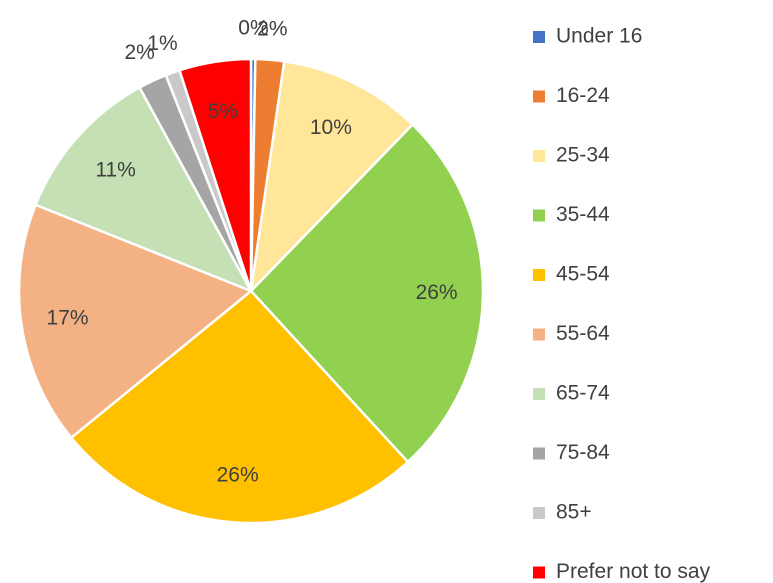 The image size is (773, 583). What do you see at coordinates (633, 571) in the screenshot?
I see `legend-label: Prefer not to say` at bounding box center [633, 571].